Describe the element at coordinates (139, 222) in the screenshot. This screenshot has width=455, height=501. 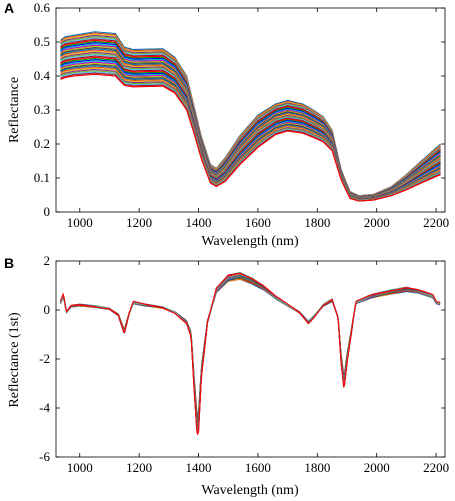
I see `panel-a-x-tick-label: 1200` at that location.